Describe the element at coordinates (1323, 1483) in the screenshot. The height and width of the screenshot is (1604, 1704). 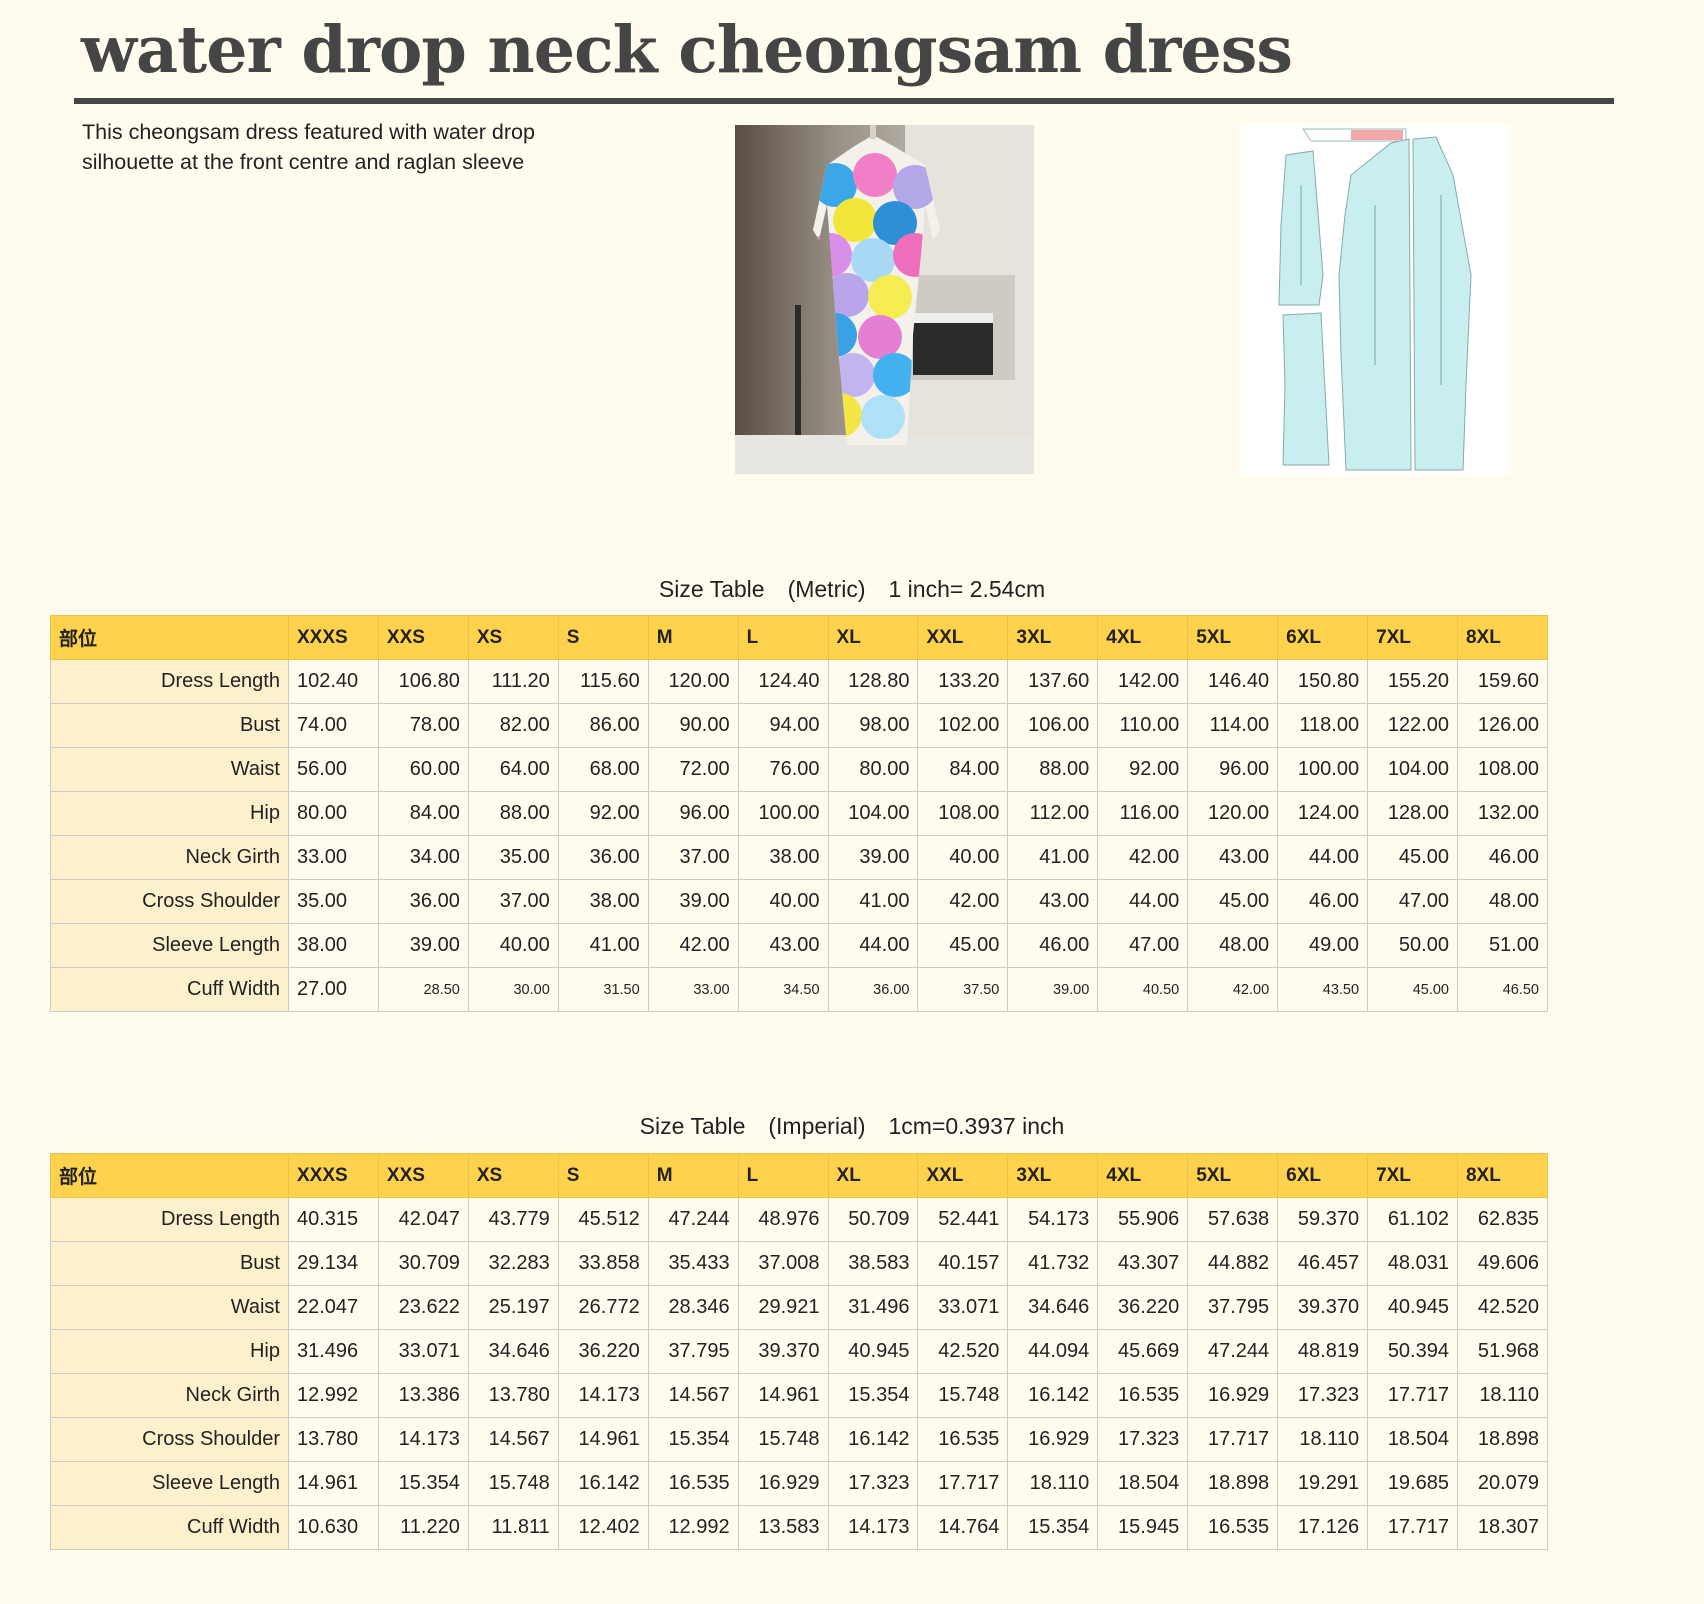
I see `table-cell: 19.291` at that location.